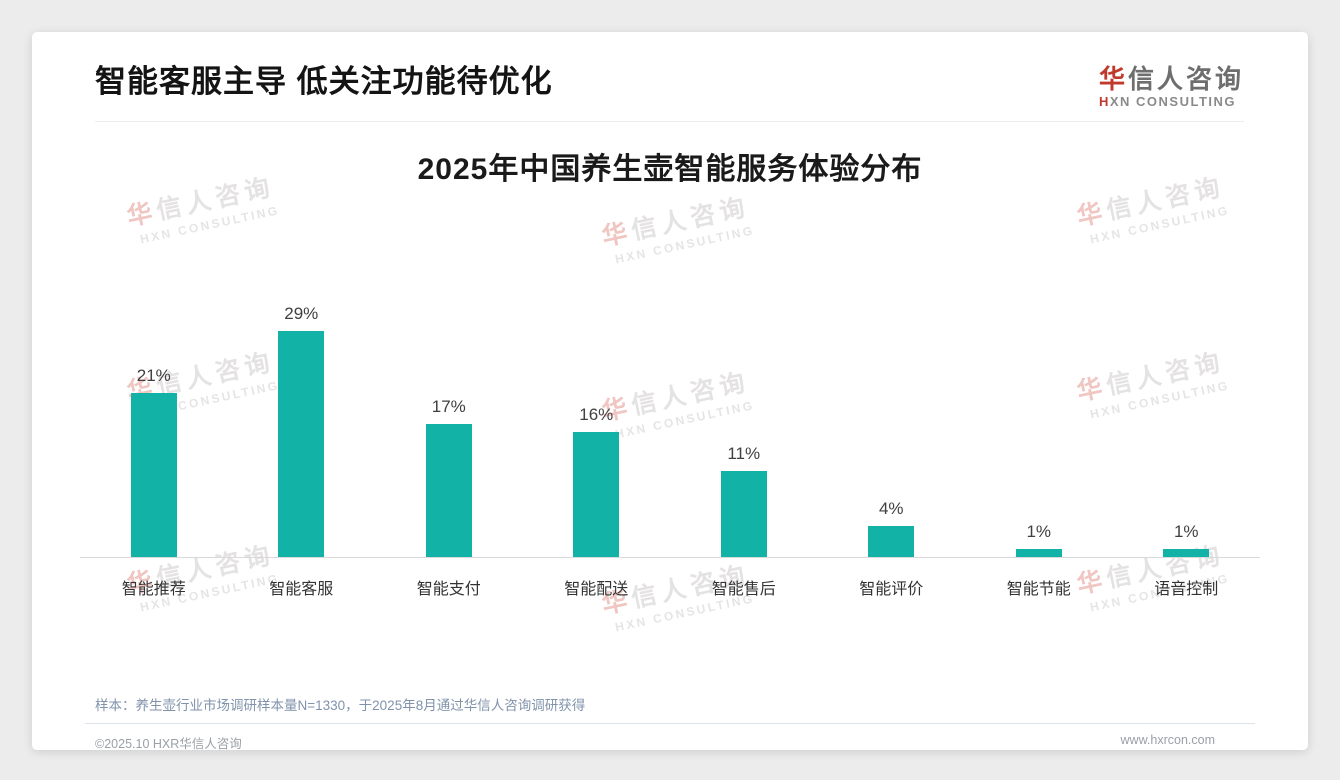 Image resolution: width=1340 pixels, height=780 pixels. What do you see at coordinates (891, 508) in the screenshot?
I see `bar-value-label: 4%` at bounding box center [891, 508].